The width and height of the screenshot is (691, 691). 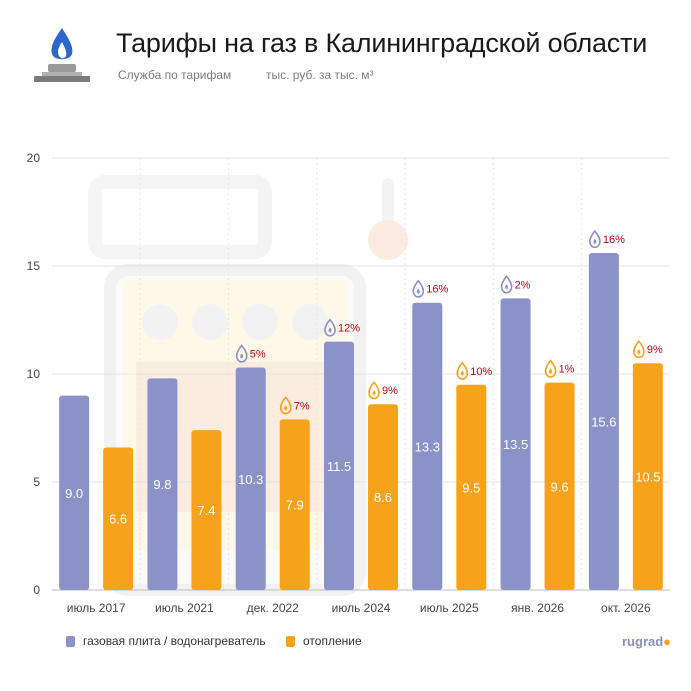 What do you see at coordinates (626, 608) in the screenshot?
I see `x-tick-label: окт. 2026` at bounding box center [626, 608].